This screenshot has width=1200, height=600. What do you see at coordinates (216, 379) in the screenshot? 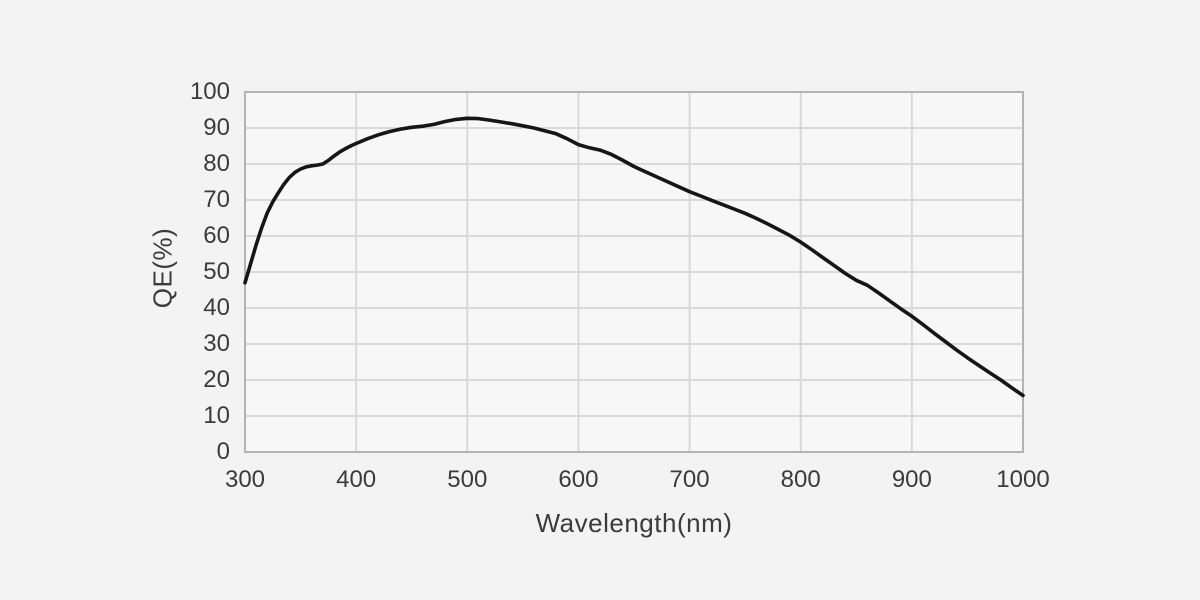
I see `y-tick-label: 20` at bounding box center [216, 379].